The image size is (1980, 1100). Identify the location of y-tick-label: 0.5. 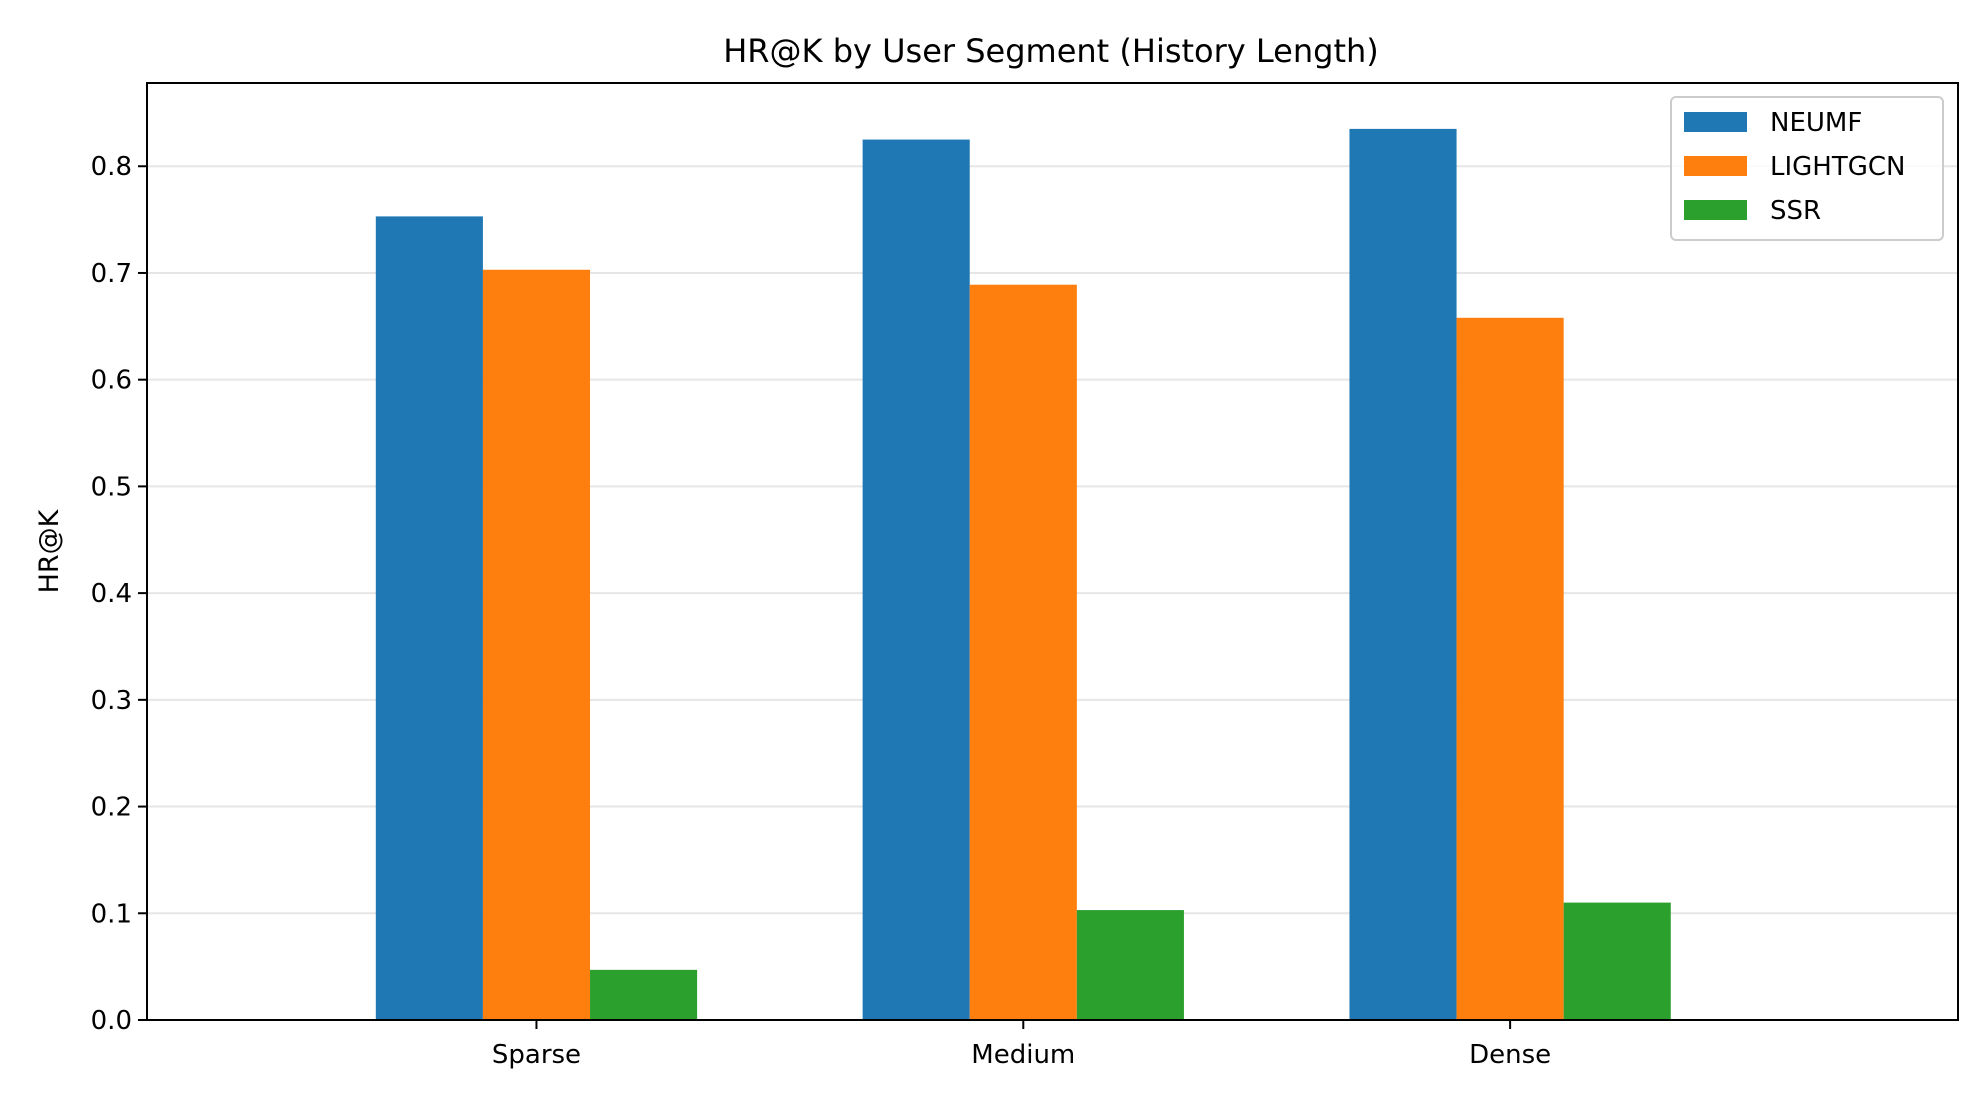
(111, 487).